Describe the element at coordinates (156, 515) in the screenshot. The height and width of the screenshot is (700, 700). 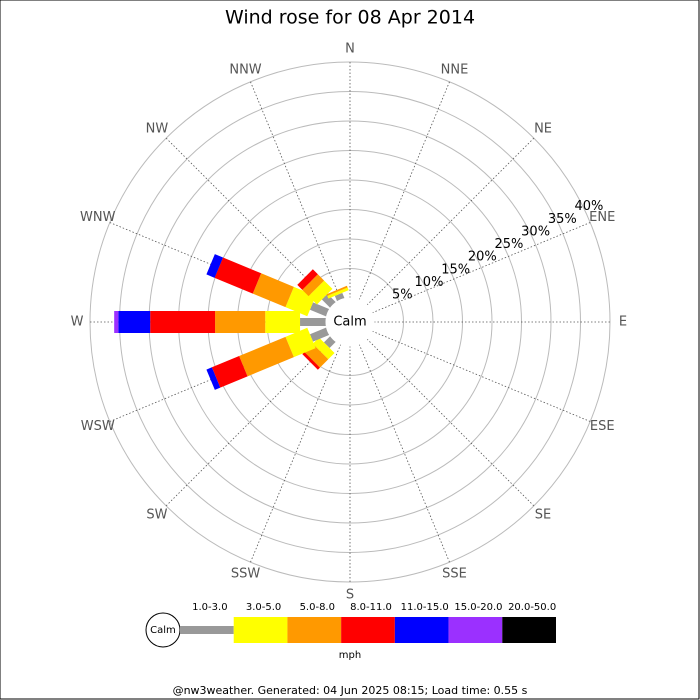
I see `direction-label: SW` at that location.